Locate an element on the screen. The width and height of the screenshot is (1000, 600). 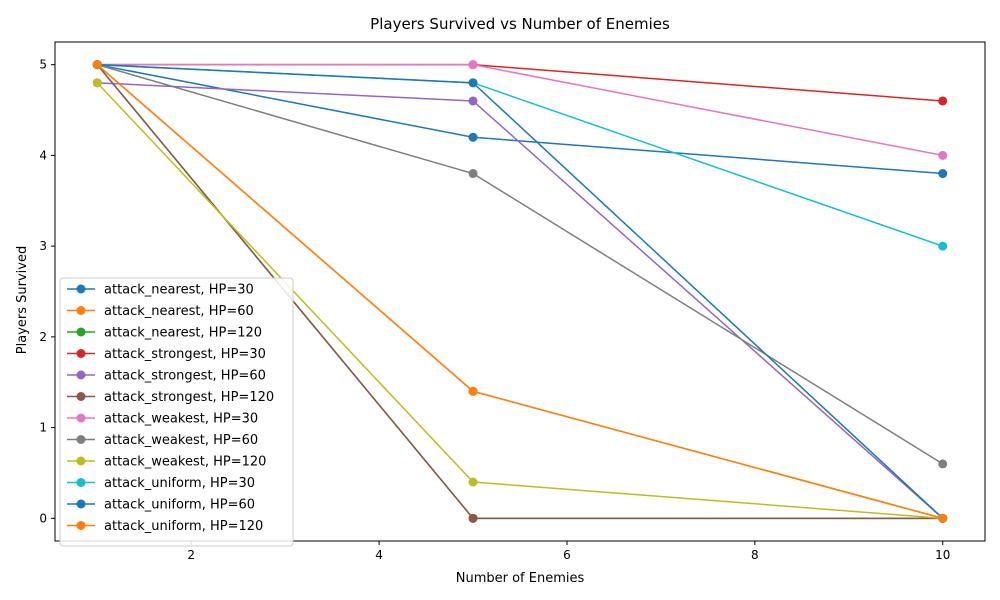
y-axis: 0 1 2 3 4 5 is located at coordinates (47, 291).